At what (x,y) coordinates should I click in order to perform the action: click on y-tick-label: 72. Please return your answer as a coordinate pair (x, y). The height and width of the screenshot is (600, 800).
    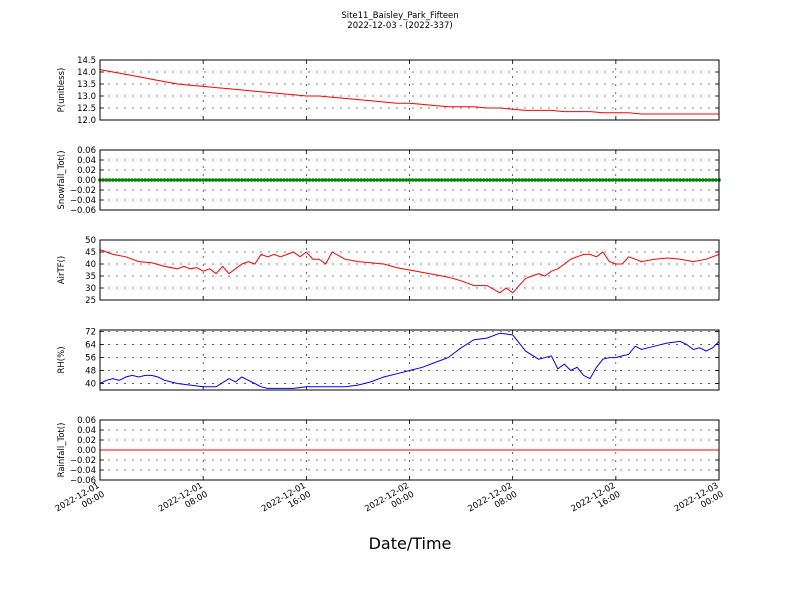
    Looking at the image, I should click on (90, 333).